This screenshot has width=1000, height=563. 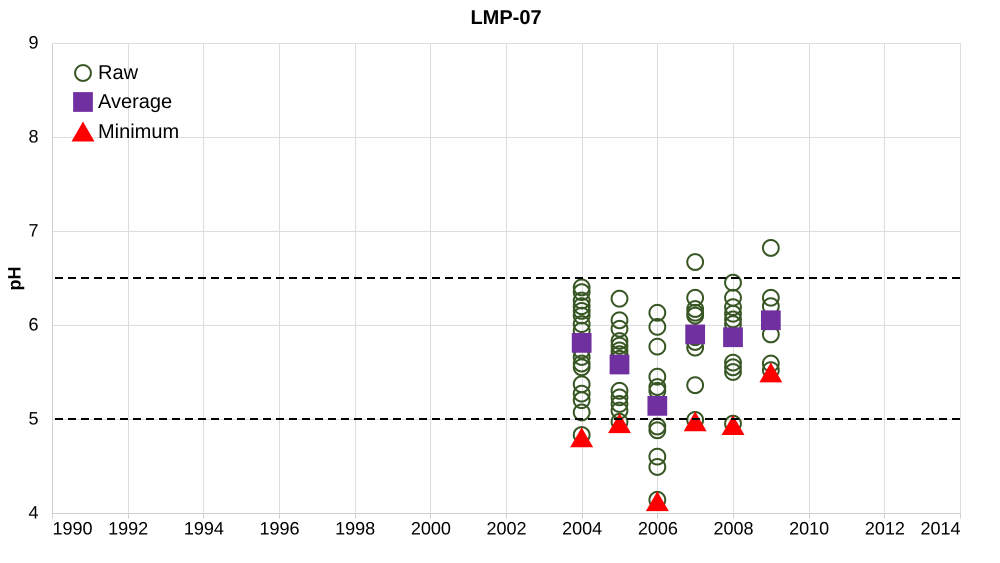 What do you see at coordinates (33, 230) in the screenshot?
I see `y-tick-label: 7` at bounding box center [33, 230].